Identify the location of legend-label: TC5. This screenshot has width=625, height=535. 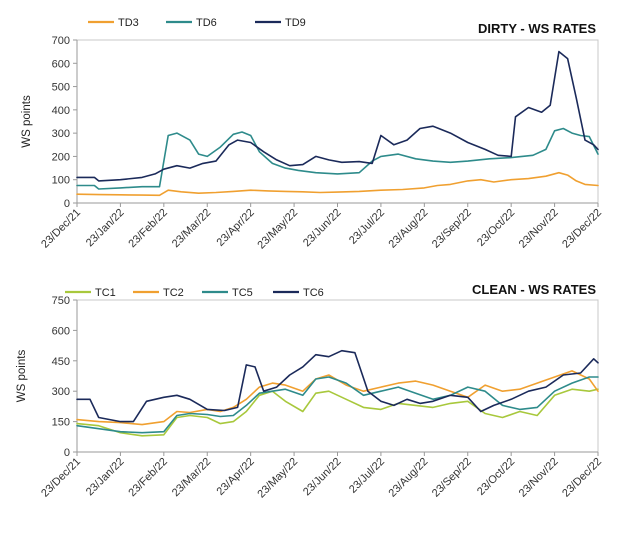
(242, 293).